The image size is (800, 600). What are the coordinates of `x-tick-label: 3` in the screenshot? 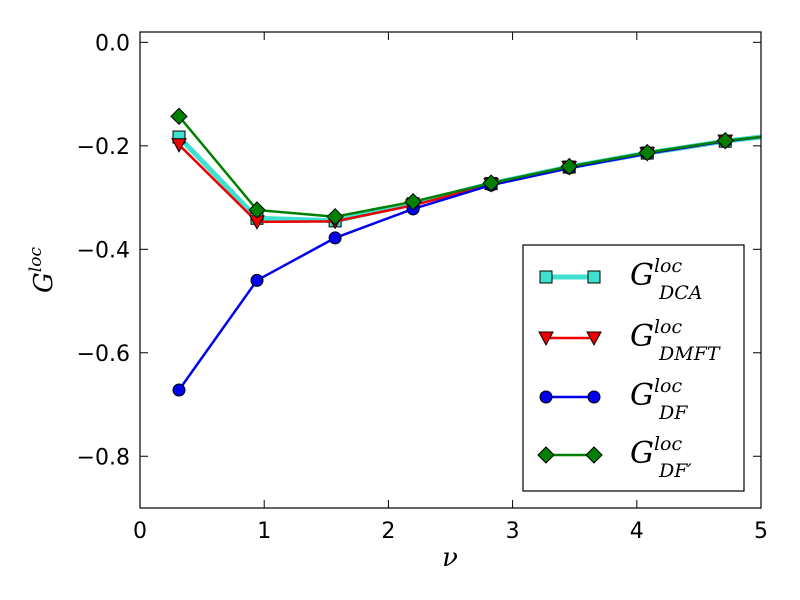 It's located at (513, 531).